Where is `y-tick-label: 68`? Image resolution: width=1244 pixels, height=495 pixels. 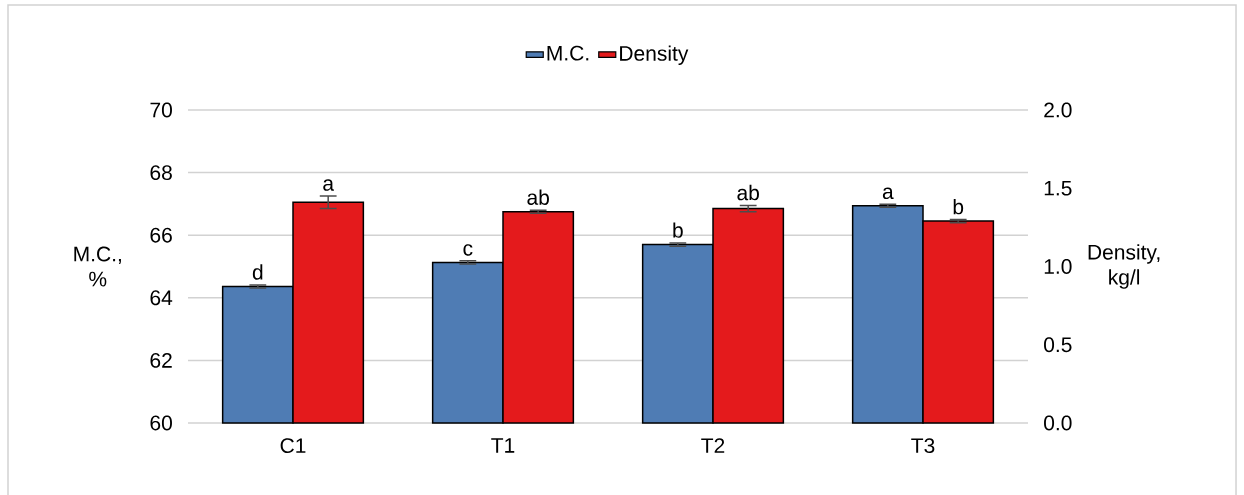 y-tick-label: 68 is located at coordinates (161, 173).